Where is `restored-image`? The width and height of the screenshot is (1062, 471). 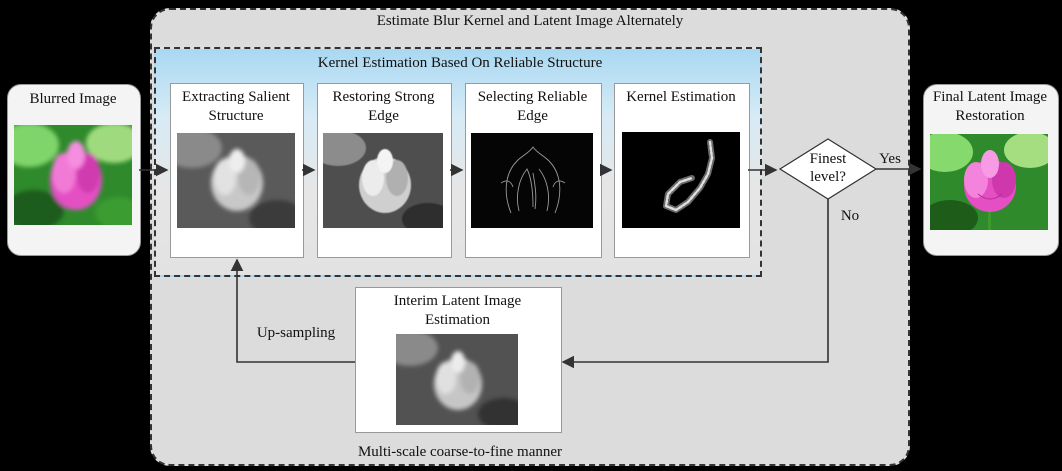
restored-image is located at coordinates (989, 182).